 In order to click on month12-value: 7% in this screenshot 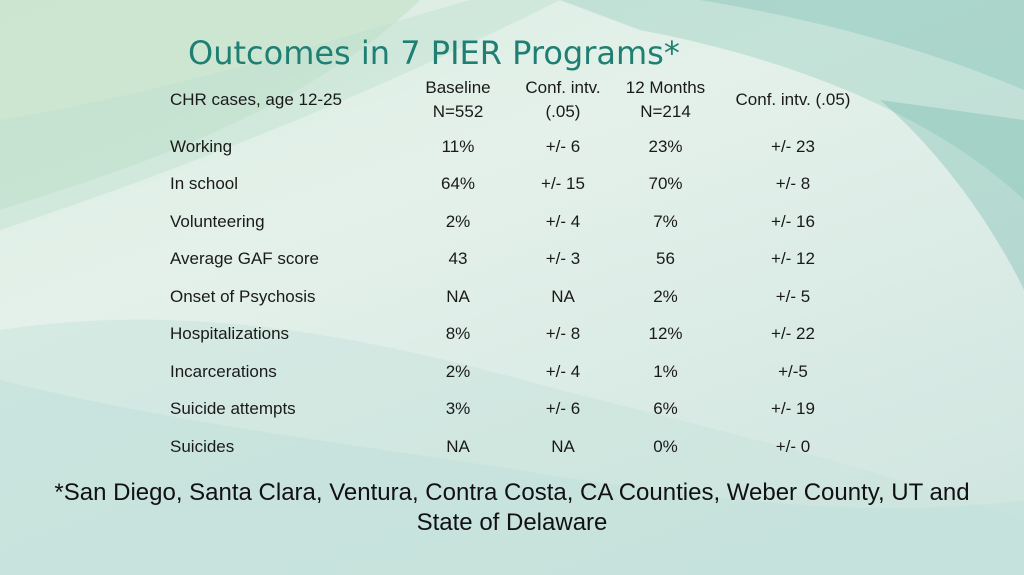, I will do `click(665, 221)`.